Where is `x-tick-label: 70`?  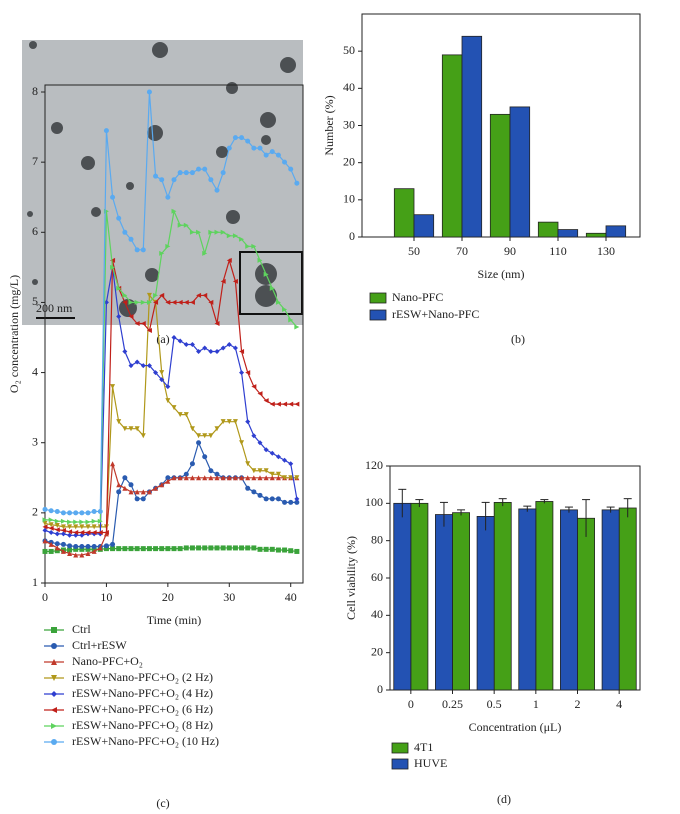
x-tick-label: 70 is located at coordinates (462, 251).